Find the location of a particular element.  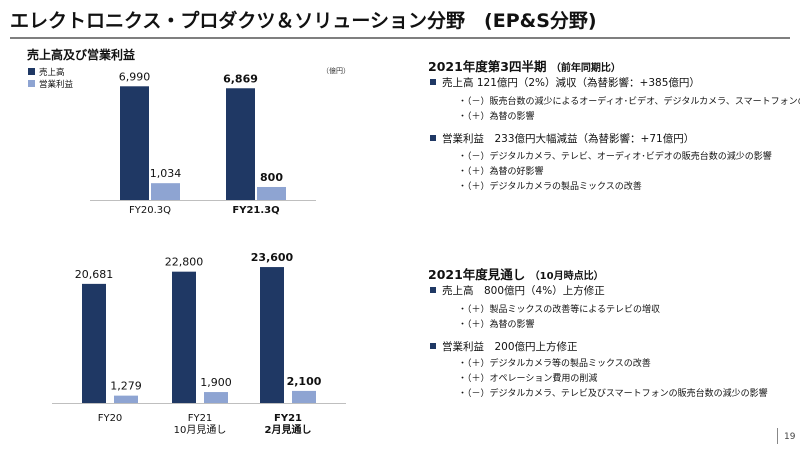

chart-0-data-label: 1,034 is located at coordinates (166, 173).